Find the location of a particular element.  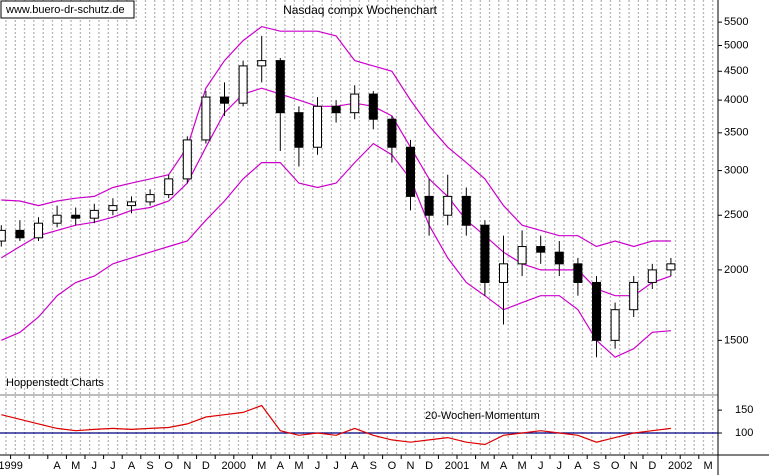

y-tick-label: 2000 is located at coordinates (736, 270).